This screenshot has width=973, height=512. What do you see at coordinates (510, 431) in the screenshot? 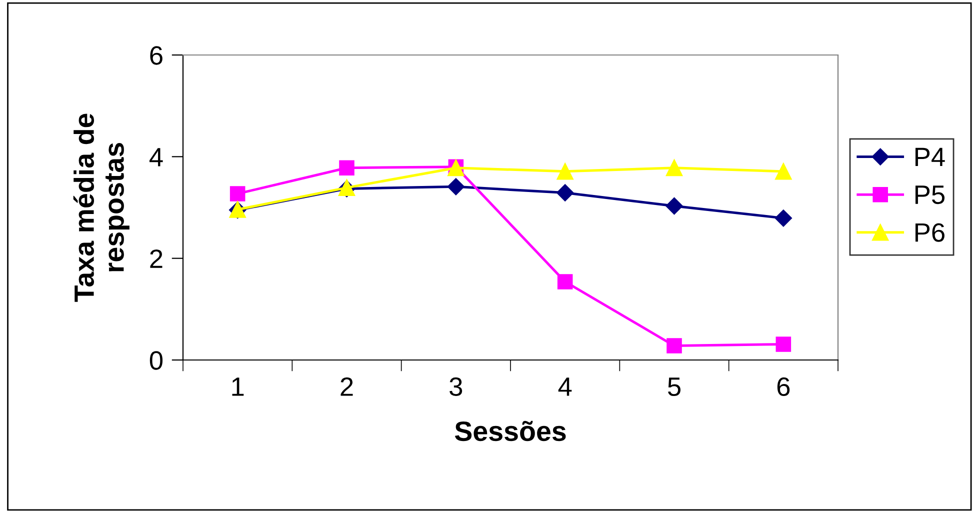
I see `x-axis-title: Sessões` at bounding box center [510, 431].